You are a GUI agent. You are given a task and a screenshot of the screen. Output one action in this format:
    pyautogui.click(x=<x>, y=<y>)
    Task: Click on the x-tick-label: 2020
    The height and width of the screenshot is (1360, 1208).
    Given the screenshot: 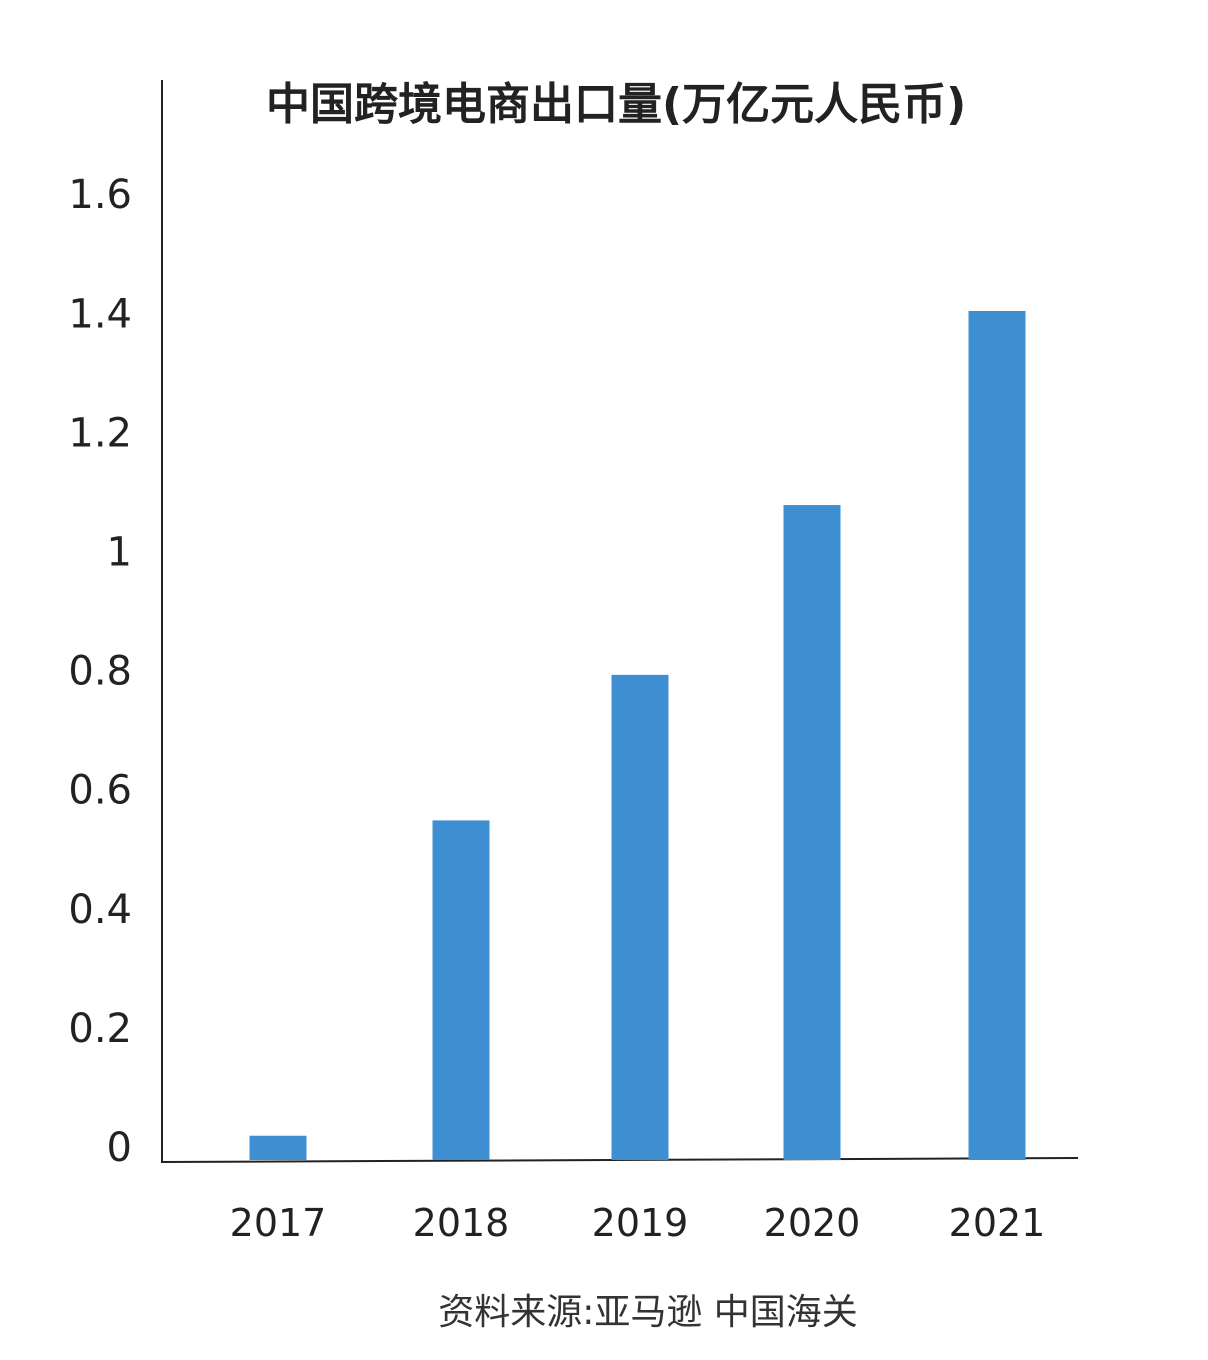 What is the action you would take?
    pyautogui.click(x=812, y=1223)
    